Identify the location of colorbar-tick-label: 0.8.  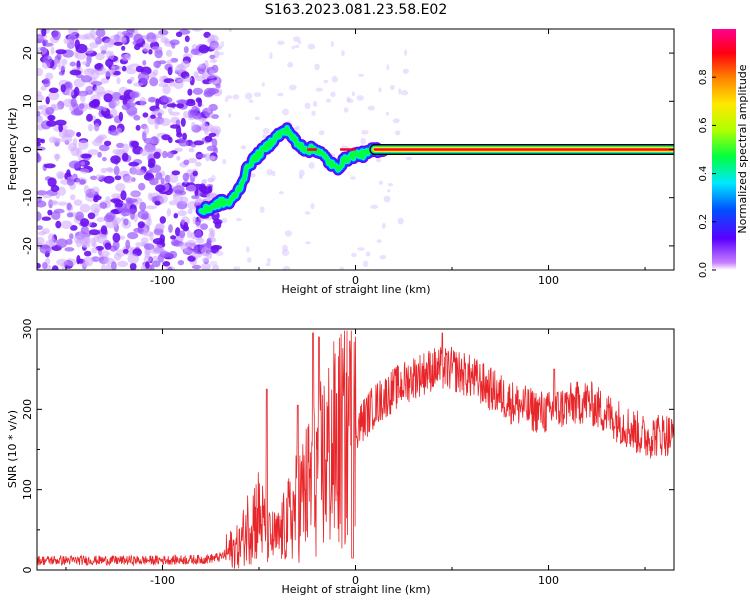
(703, 77).